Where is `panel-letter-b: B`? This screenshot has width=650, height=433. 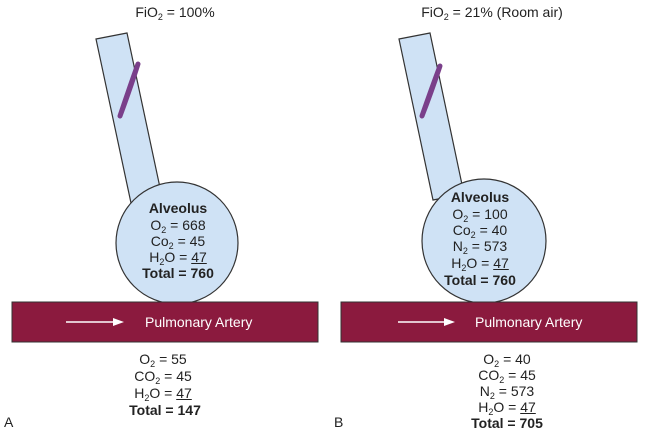
panel-letter-b: B is located at coordinates (339, 422).